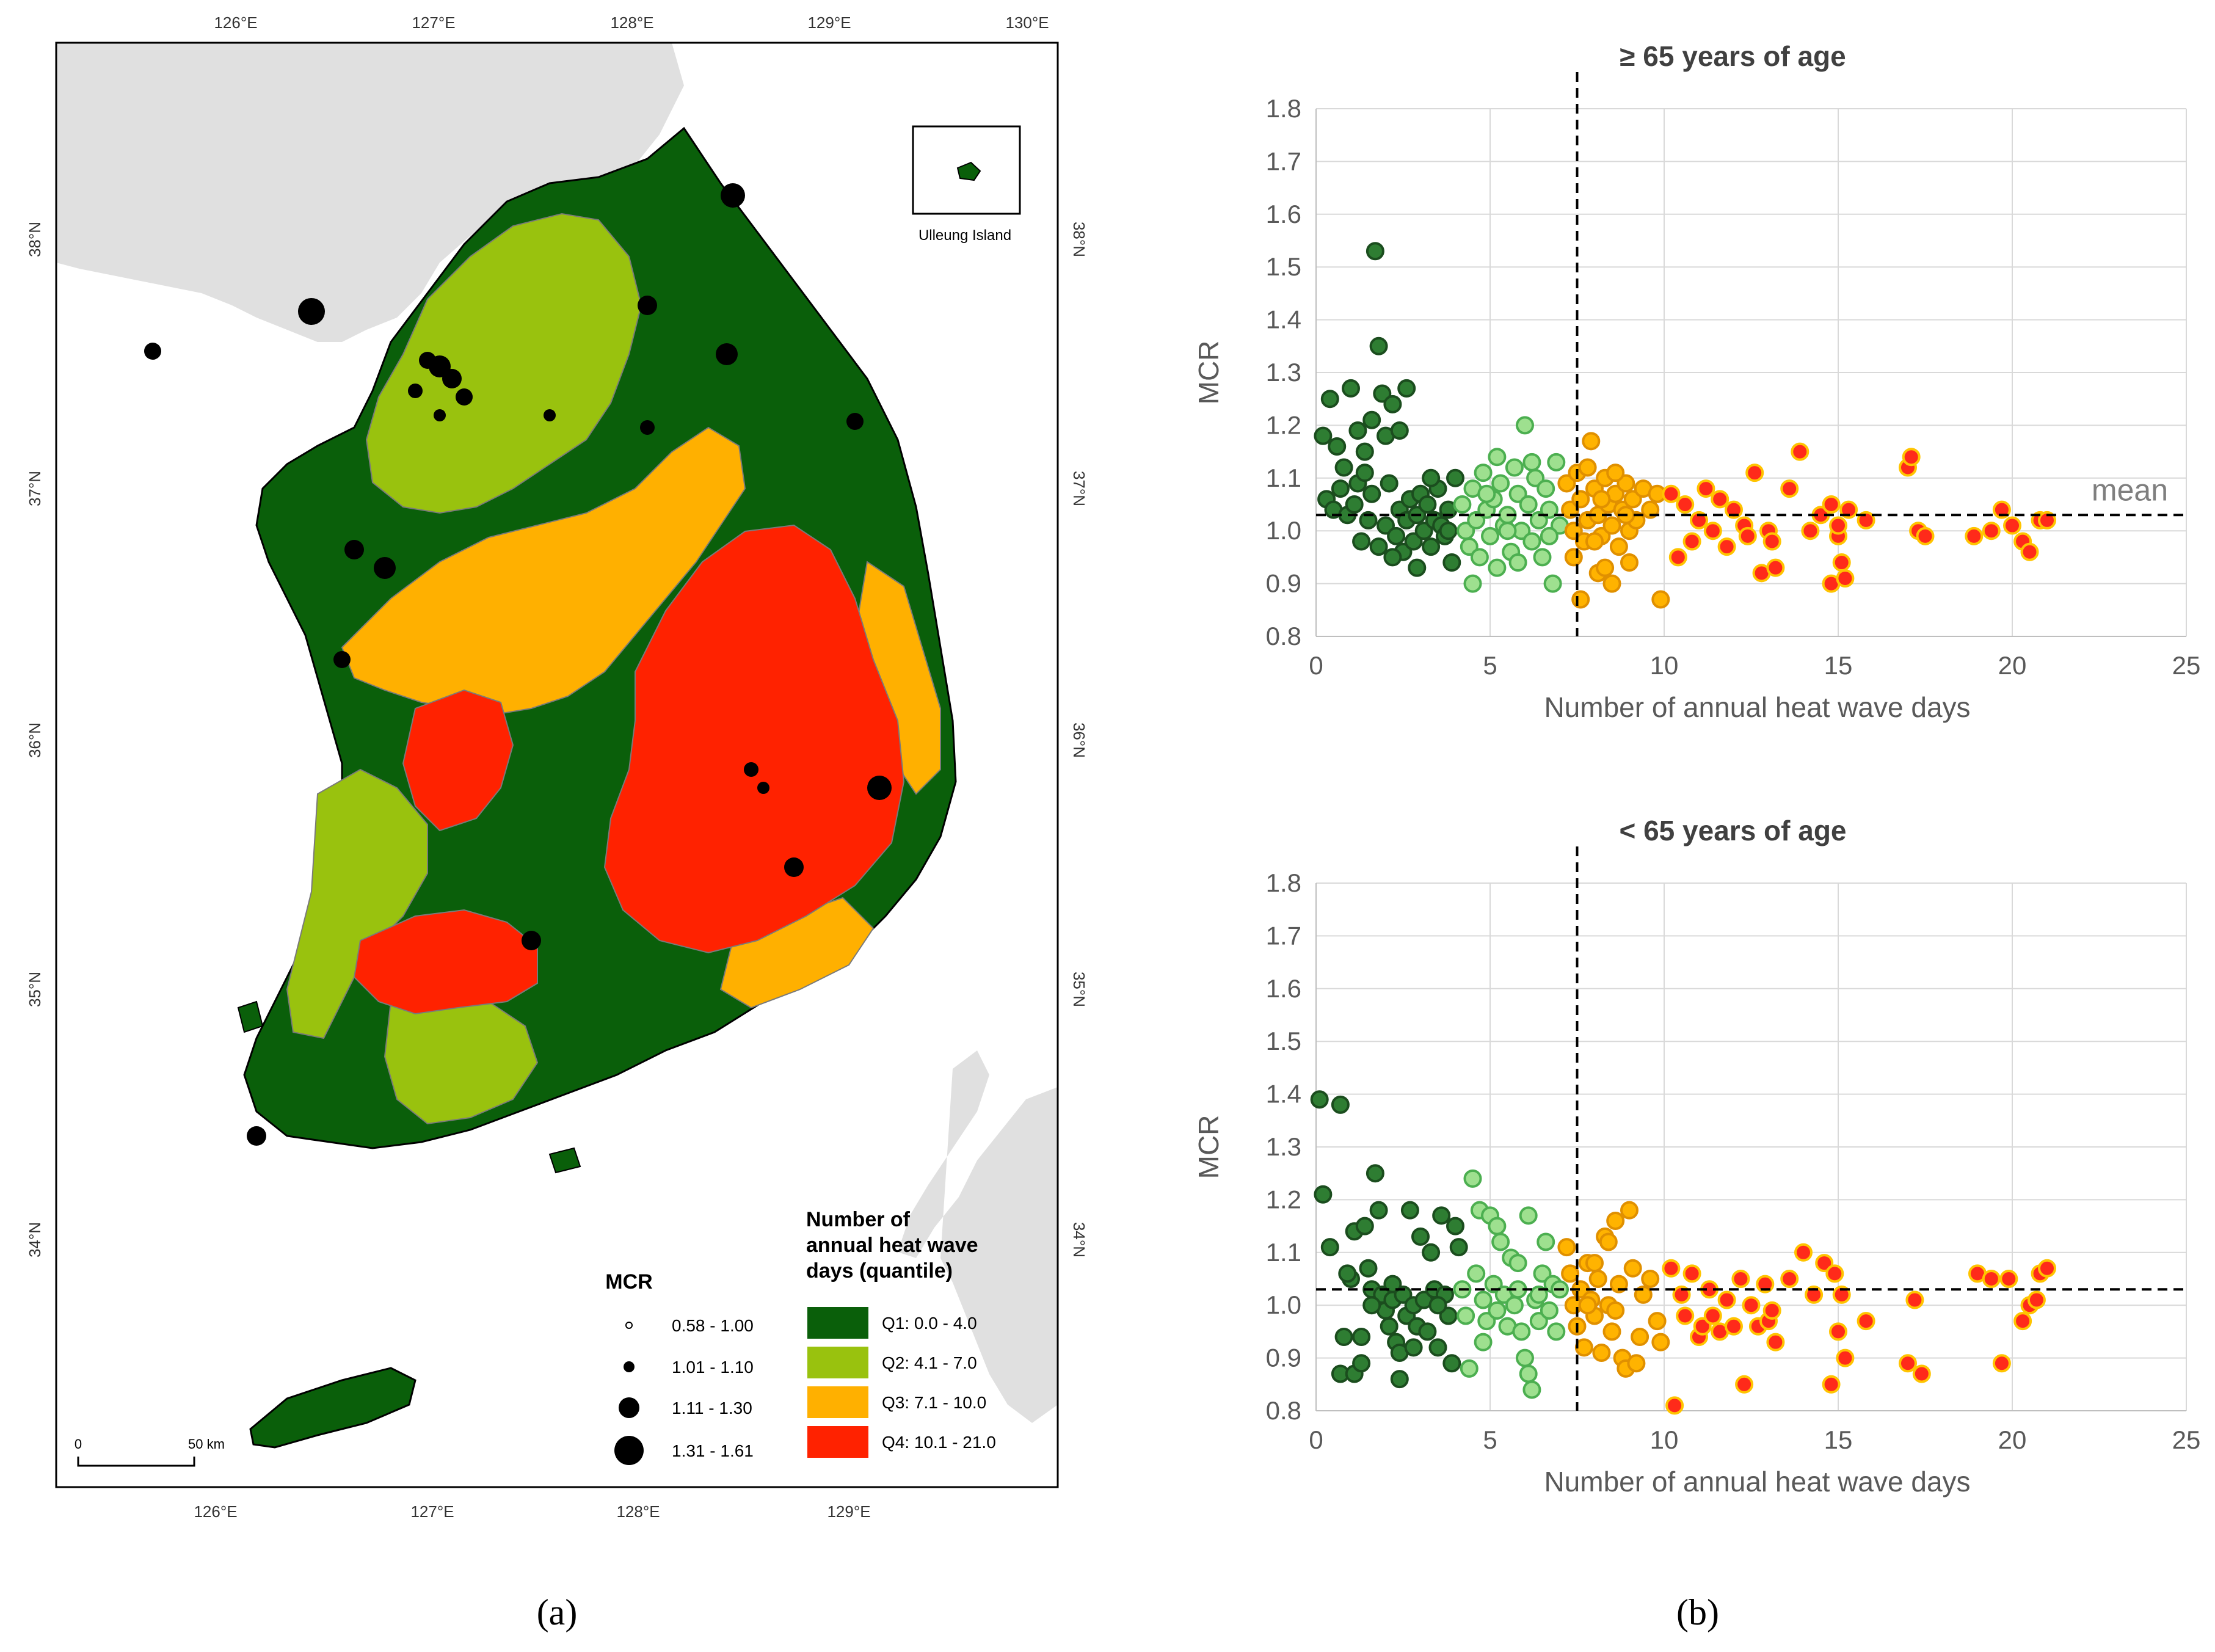 The width and height of the screenshot is (2215, 1652). What do you see at coordinates (2012, 665) in the screenshot?
I see `x-tick-label: 20` at bounding box center [2012, 665].